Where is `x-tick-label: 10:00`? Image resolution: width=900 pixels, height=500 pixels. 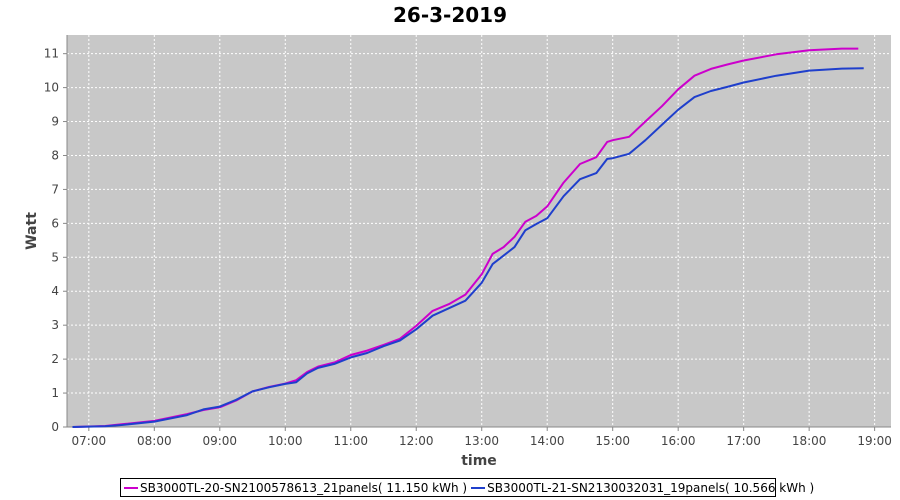 x-tick-label: 10:00 is located at coordinates (285, 441).